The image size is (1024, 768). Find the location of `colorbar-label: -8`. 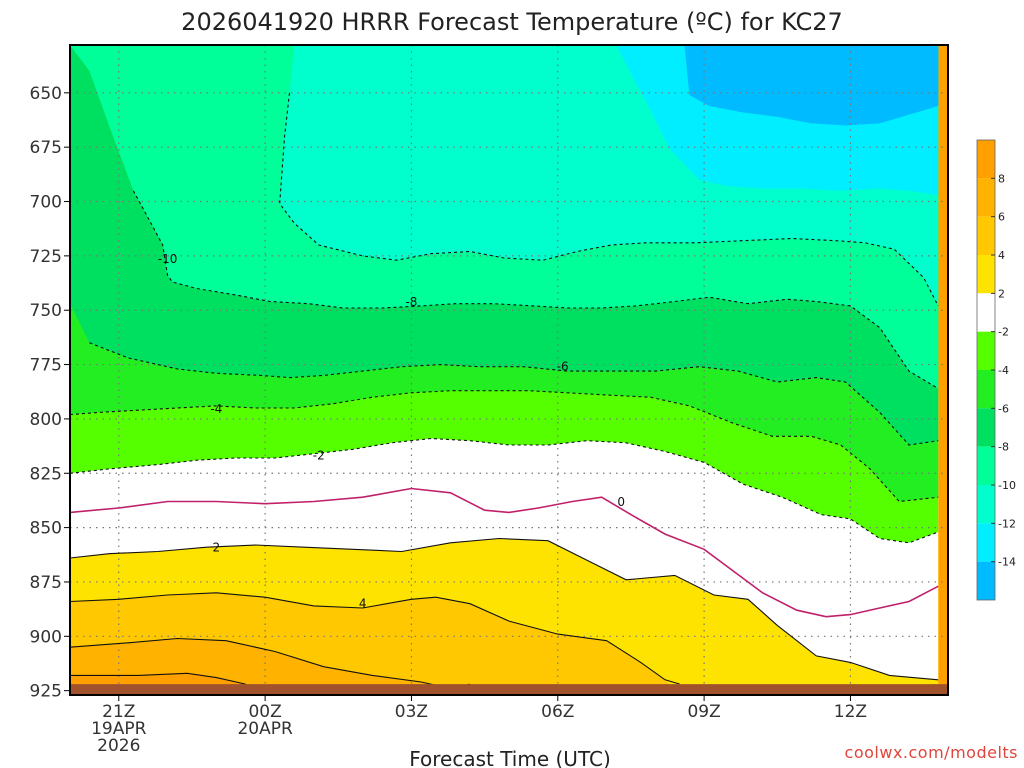

colorbar-label: -8 is located at coordinates (1003, 447).